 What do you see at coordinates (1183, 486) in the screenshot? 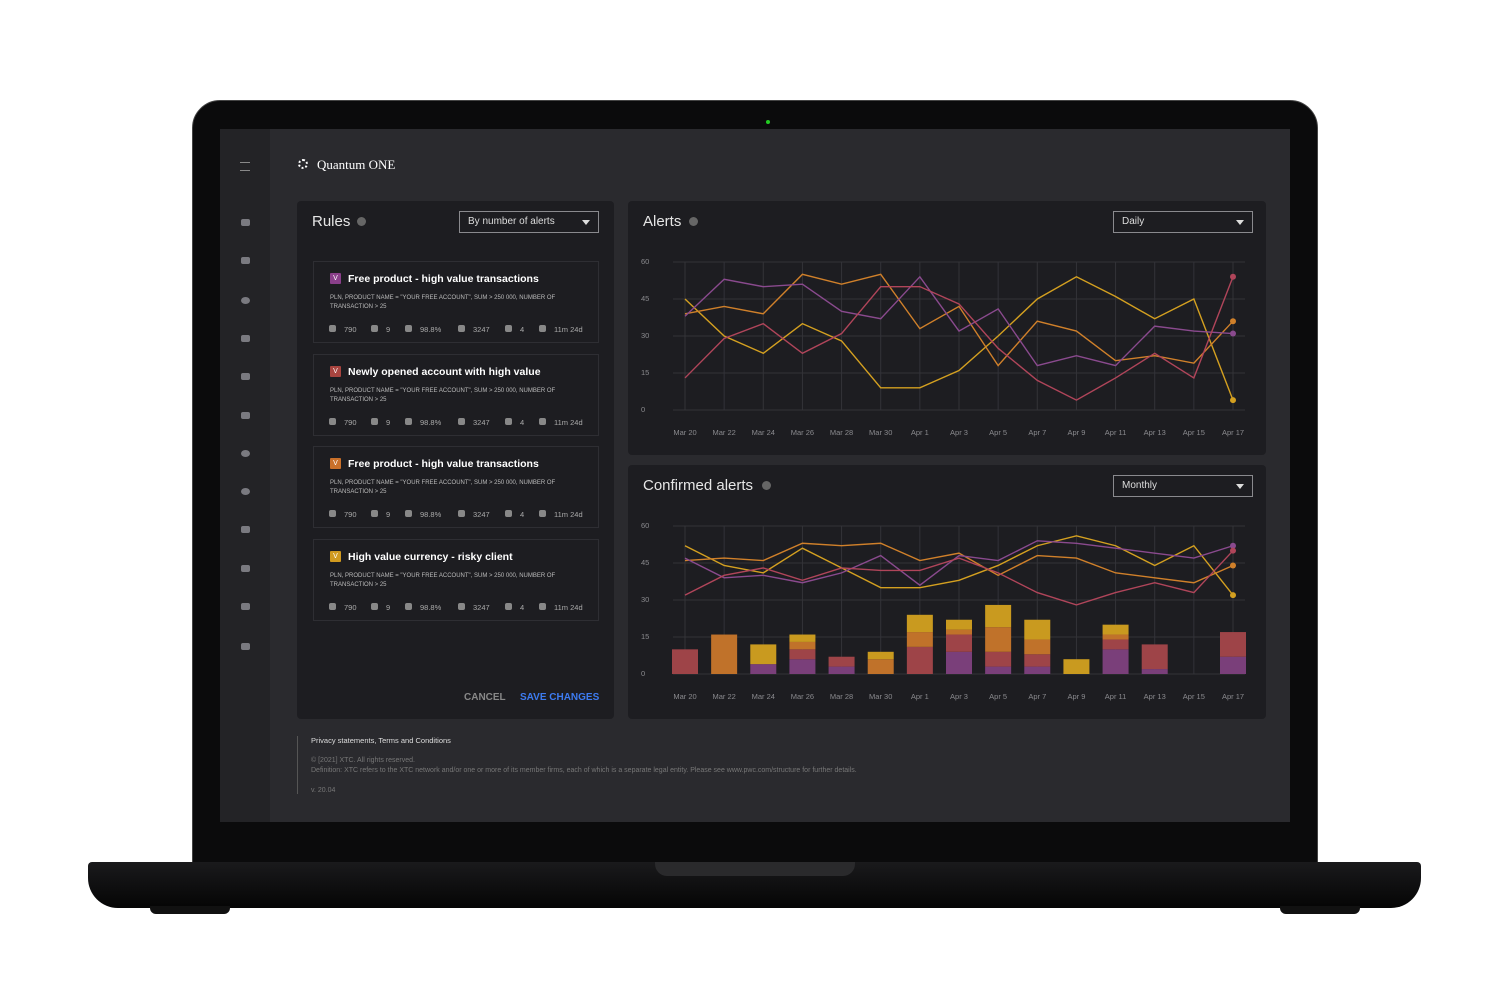
I see `dropdown: Monthly` at bounding box center [1183, 486].